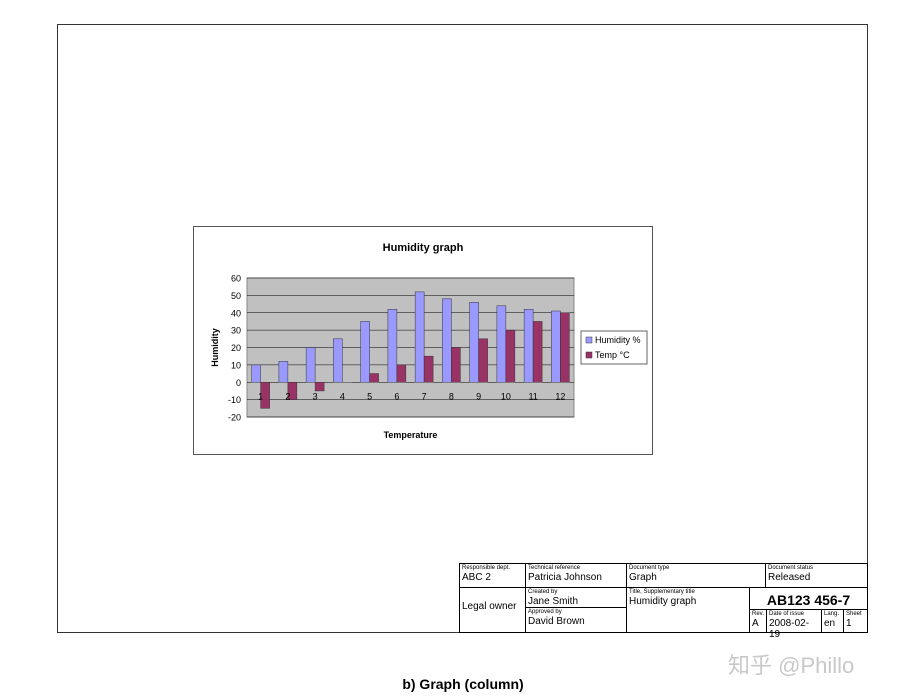 This screenshot has height=697, width=910. I want to click on value: Released, so click(789, 577).